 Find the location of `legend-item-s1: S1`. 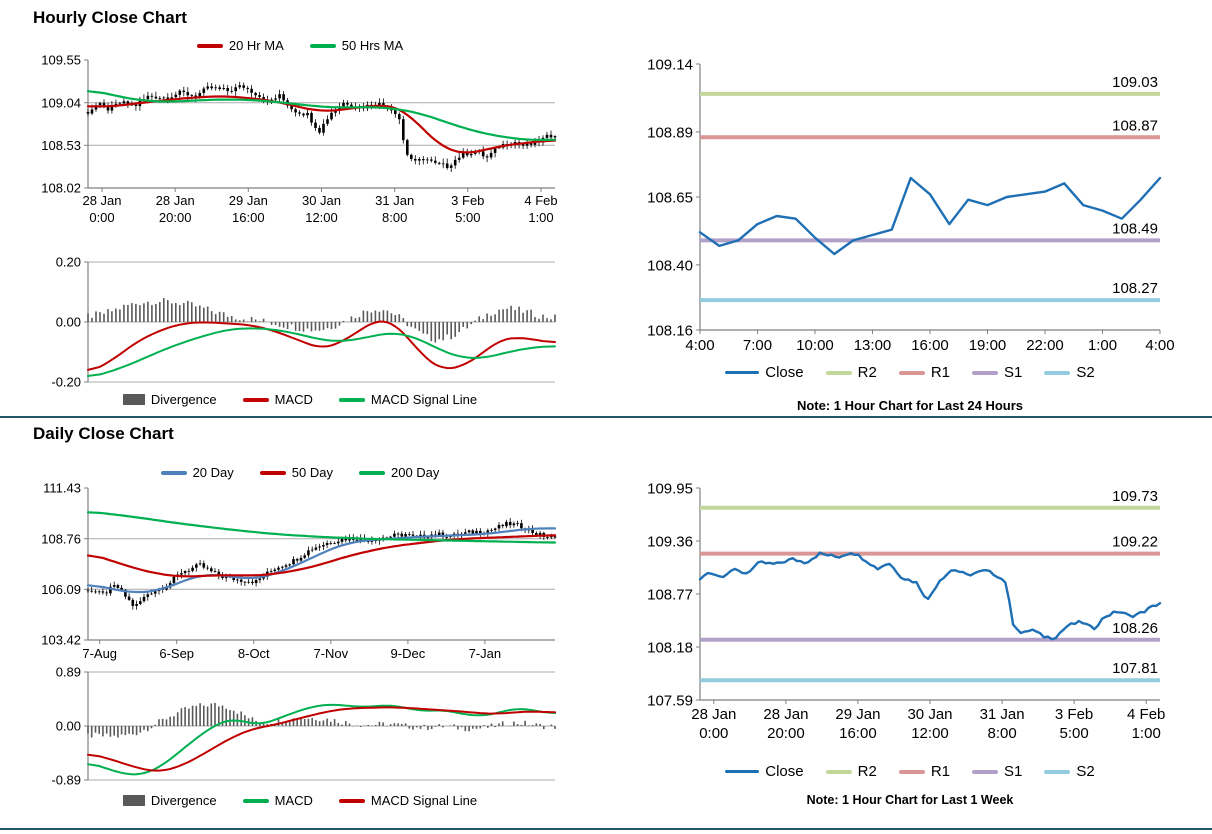

legend-item-s1: S1 is located at coordinates (997, 771).